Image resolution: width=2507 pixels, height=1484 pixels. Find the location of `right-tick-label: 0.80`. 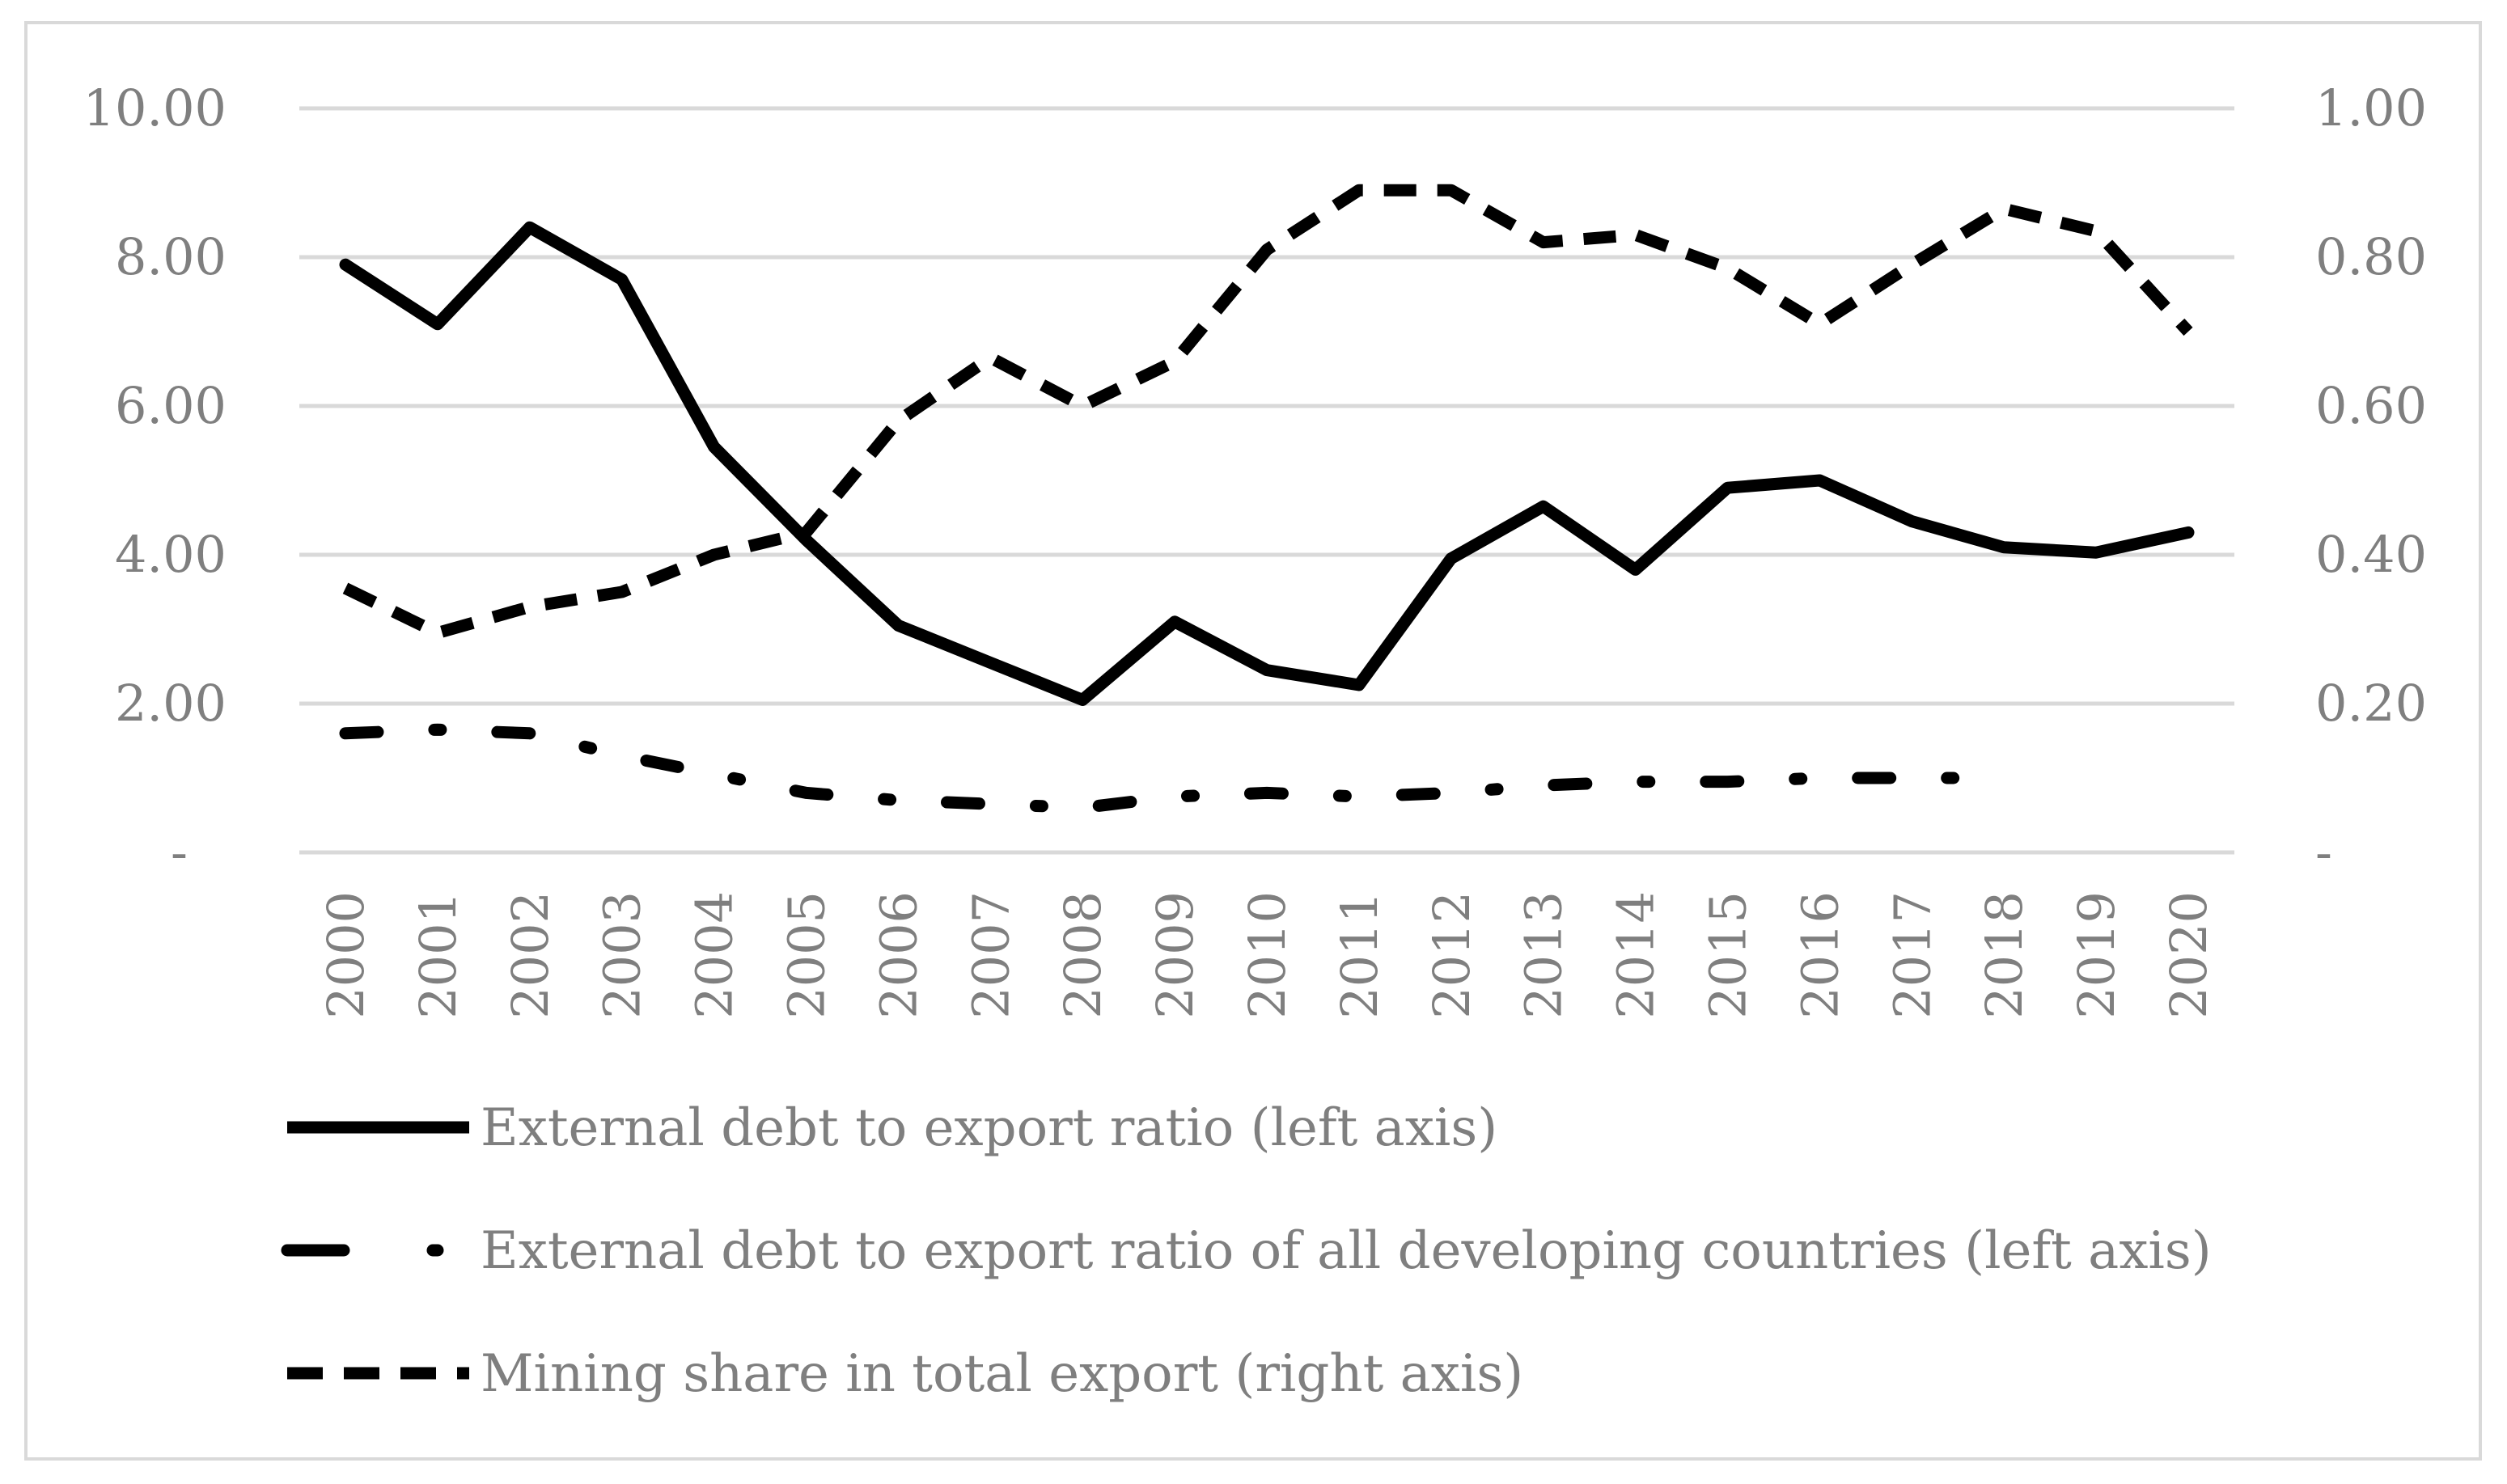

right-tick-label: 0.80 is located at coordinates (2371, 256).